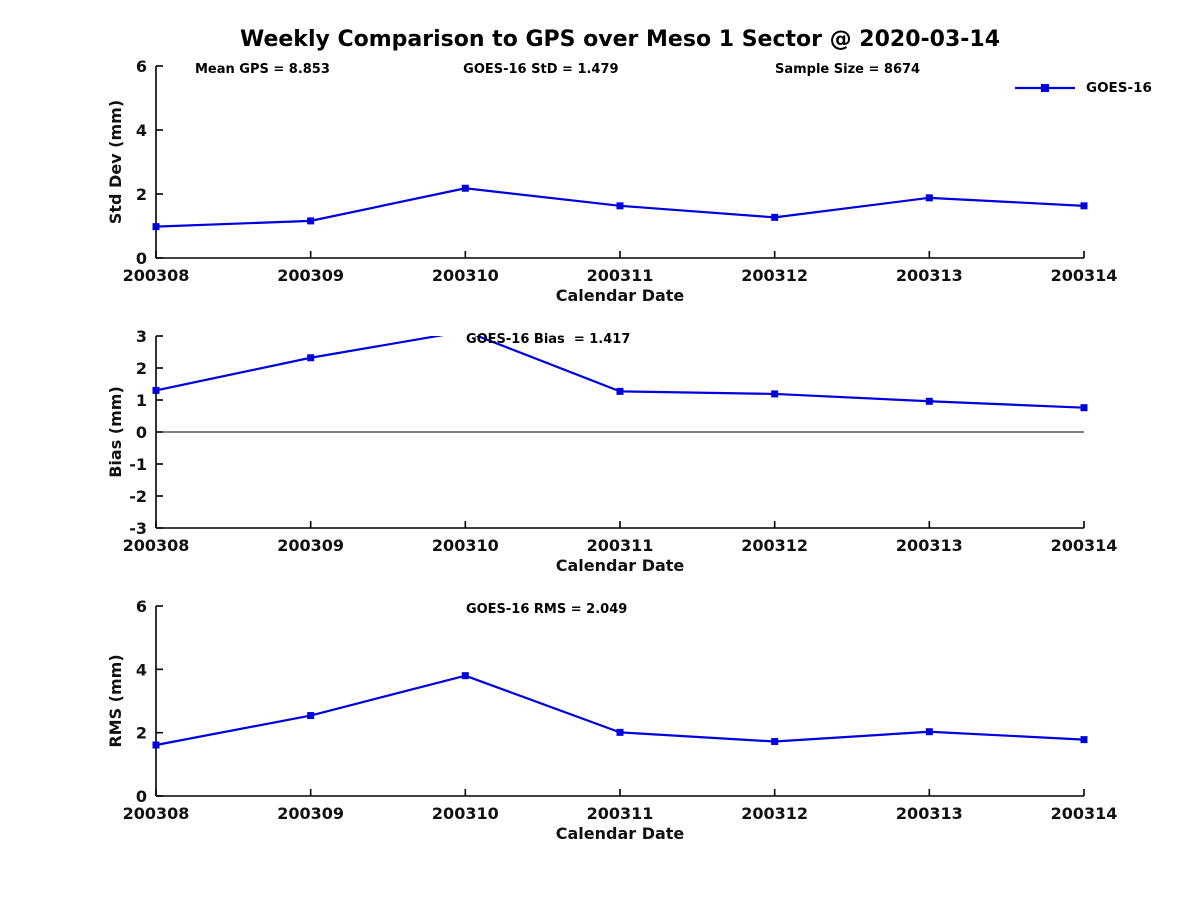 This screenshot has height=900, width=1200. I want to click on y-axis-title: RMS (mm), so click(115, 700).